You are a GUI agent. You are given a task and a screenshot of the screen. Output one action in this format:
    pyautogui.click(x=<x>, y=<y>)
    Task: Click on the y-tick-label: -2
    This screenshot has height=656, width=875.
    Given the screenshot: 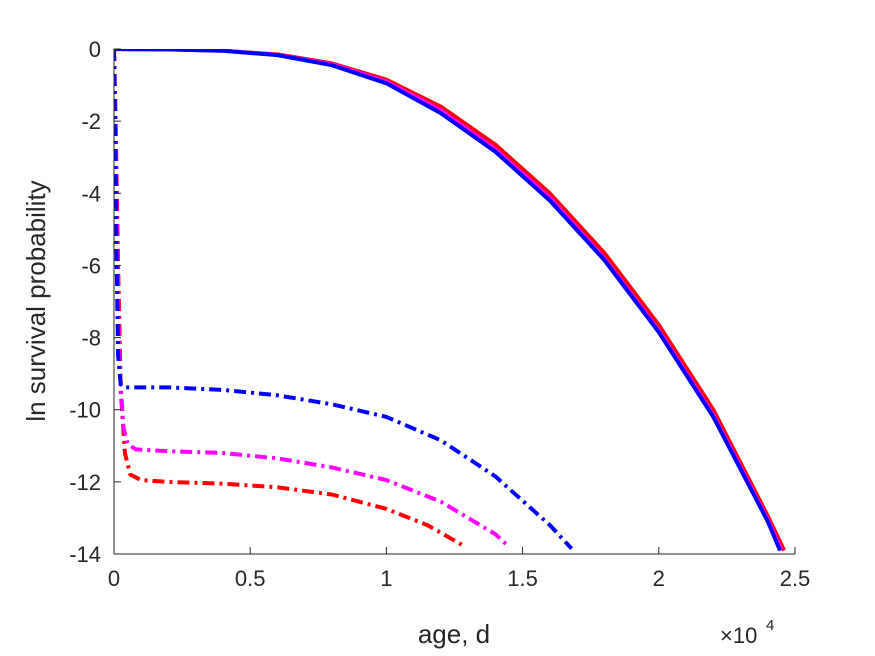 What is the action you would take?
    pyautogui.click(x=91, y=121)
    